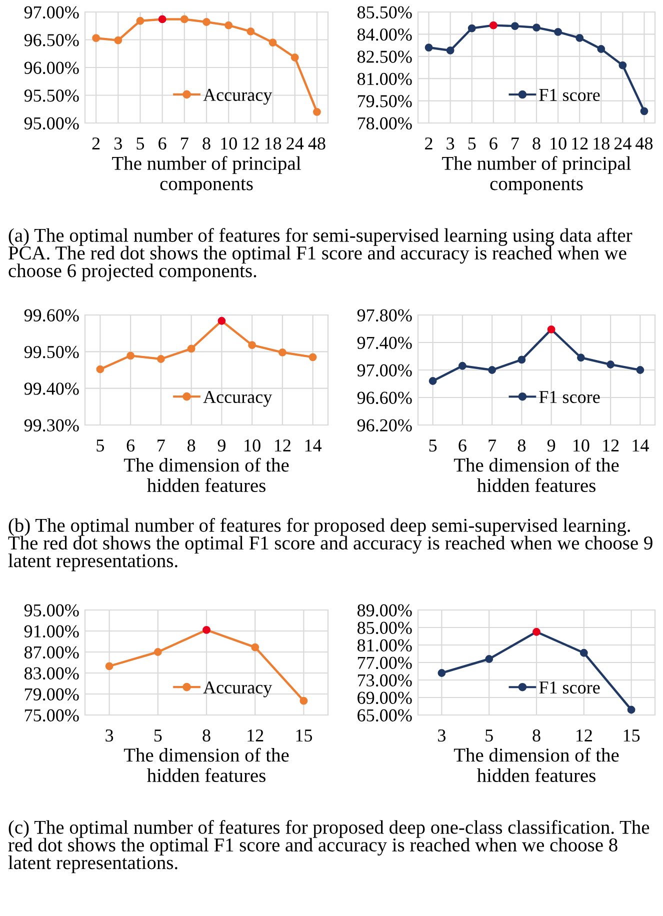 The image size is (663, 916). Describe the element at coordinates (384, 56) in the screenshot. I see `y-tick-label: 82.50%` at that location.